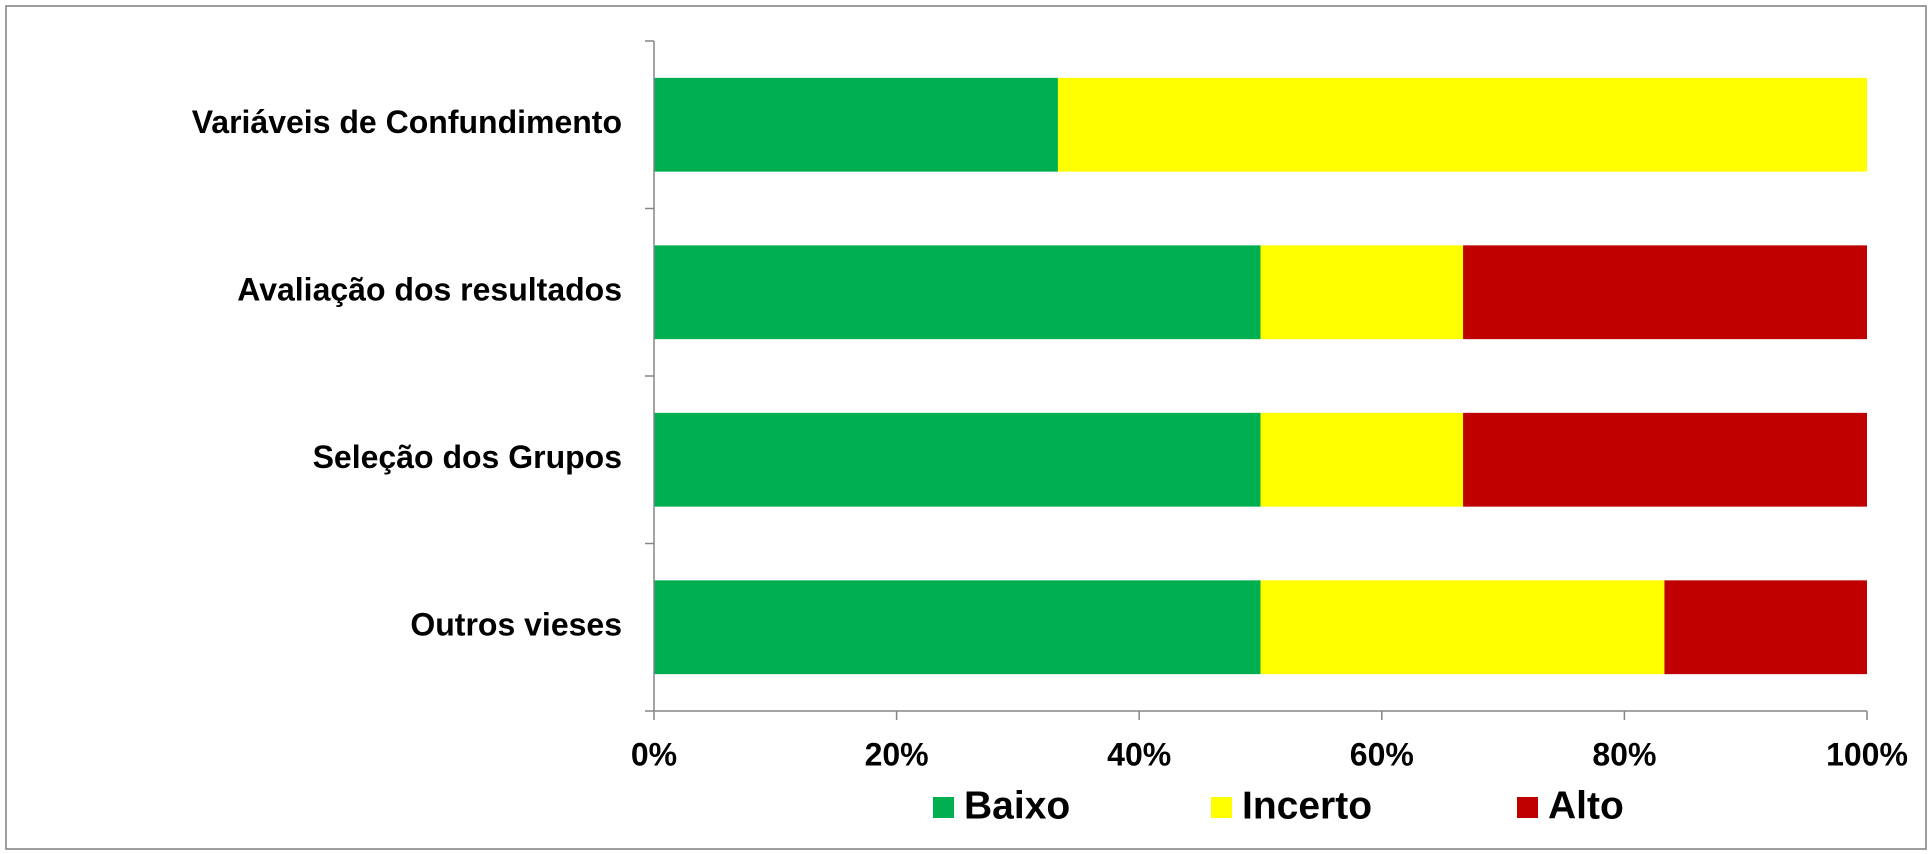 This screenshot has height=854, width=1932. What do you see at coordinates (654, 754) in the screenshot?
I see `x-tick-label: 0%` at bounding box center [654, 754].